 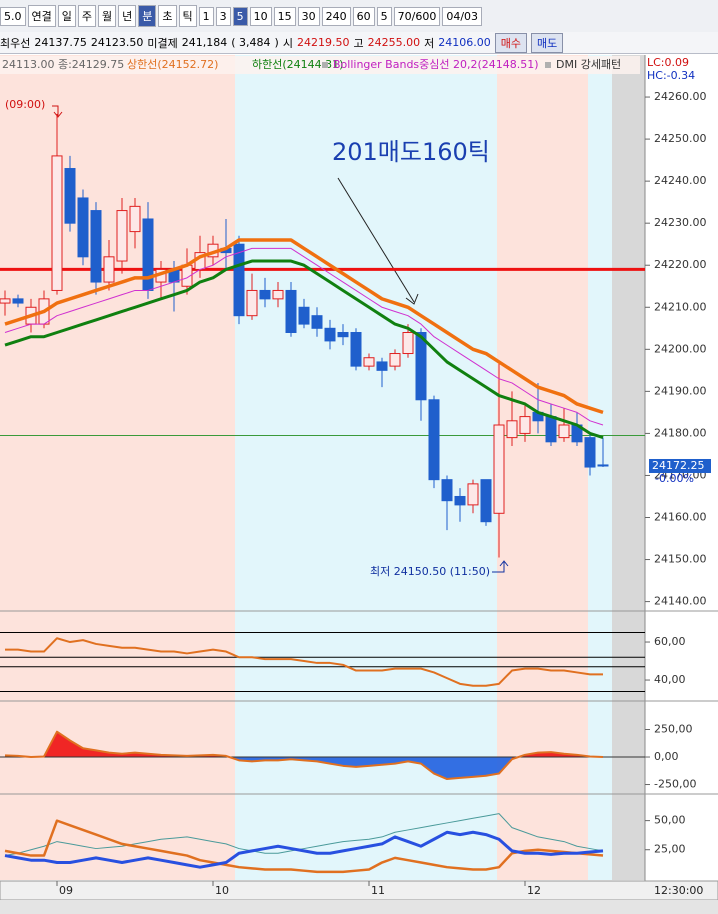 I want to click on y-tick-label: 50,00, so click(x=670, y=820).